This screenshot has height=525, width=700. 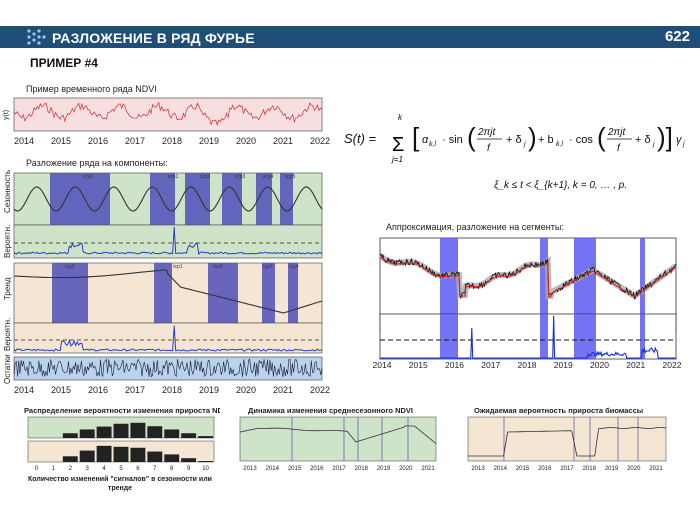 I want to click on svg-text: α, so click(x=425, y=140).